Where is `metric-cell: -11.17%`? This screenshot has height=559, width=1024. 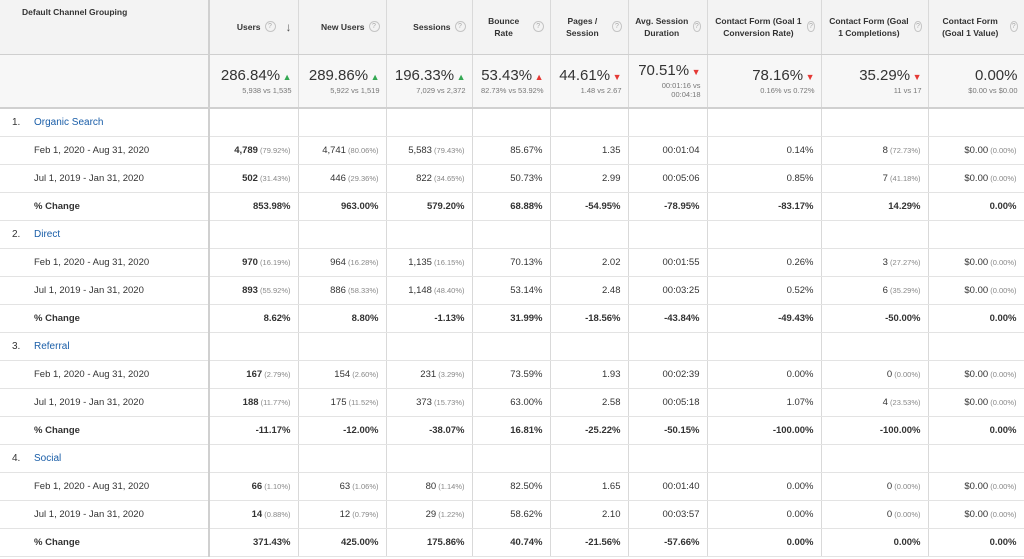 metric-cell: -11.17% is located at coordinates (254, 430).